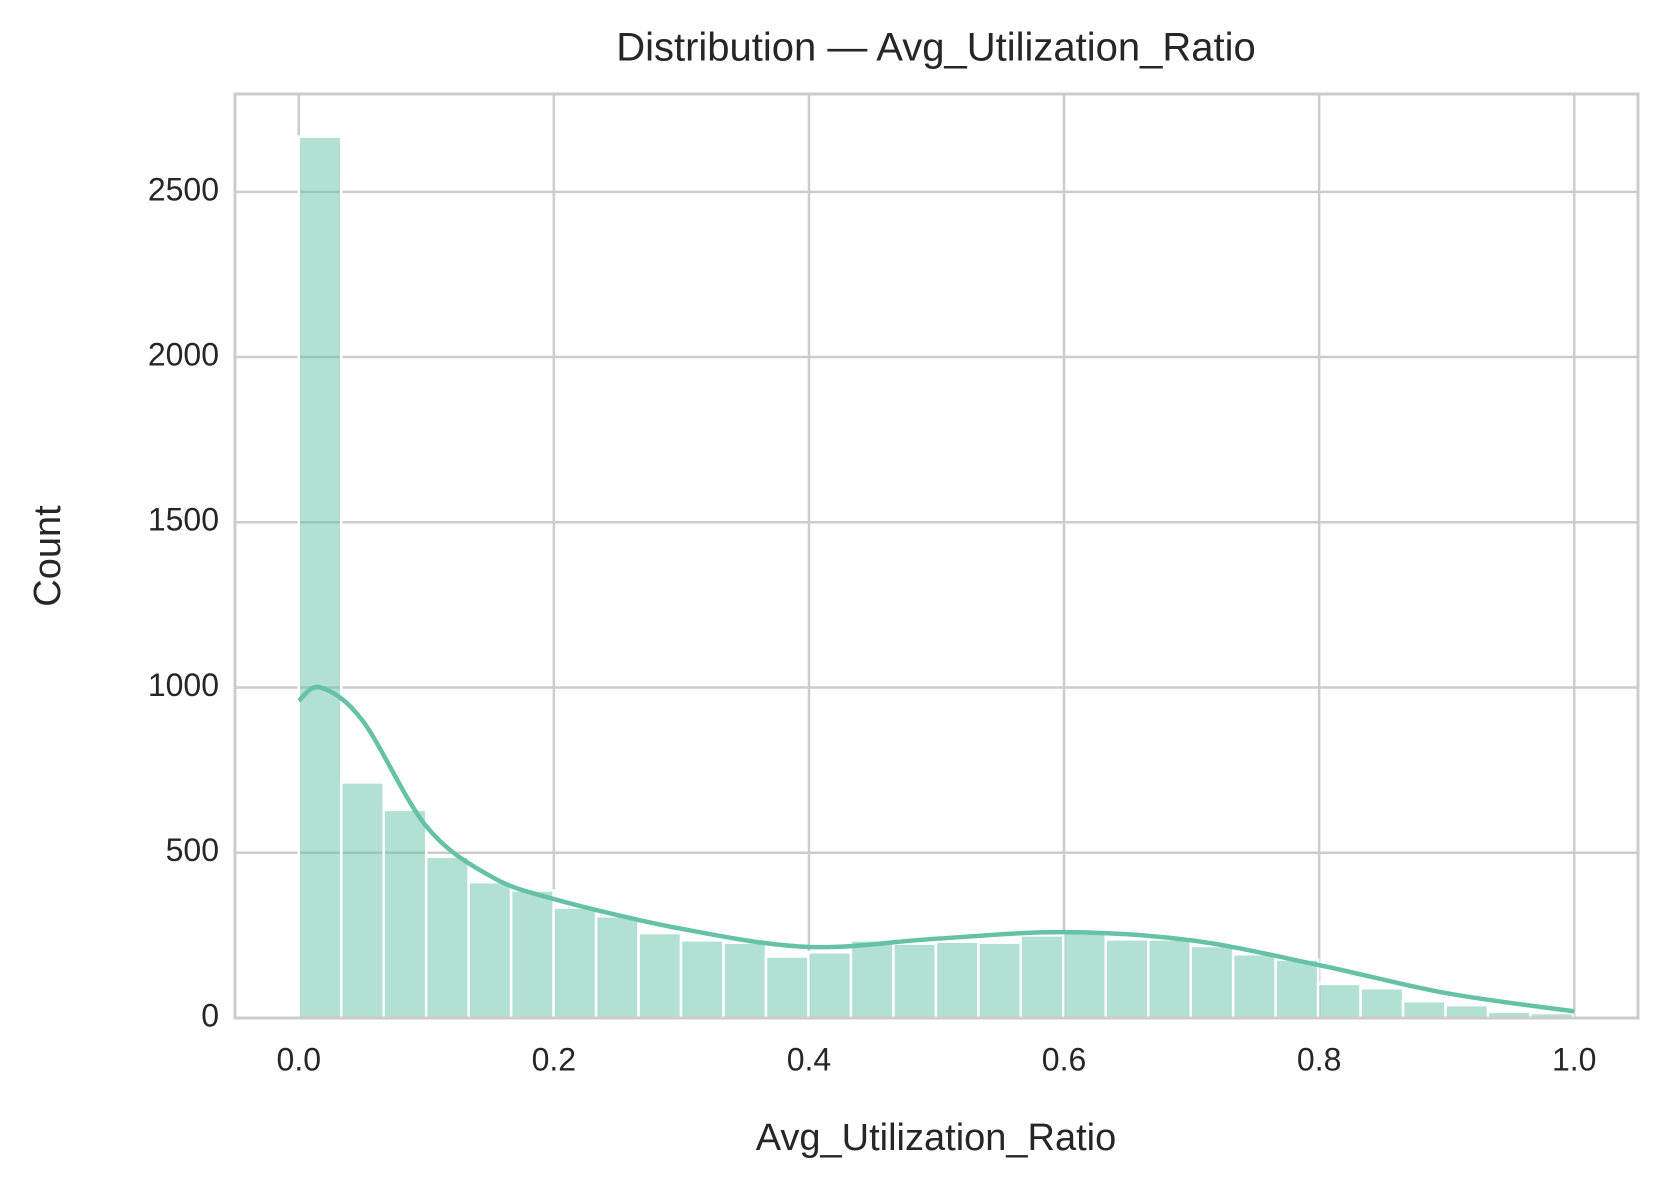 The height and width of the screenshot is (1188, 1659). I want to click on y-tick-label: 1500, so click(183, 520).